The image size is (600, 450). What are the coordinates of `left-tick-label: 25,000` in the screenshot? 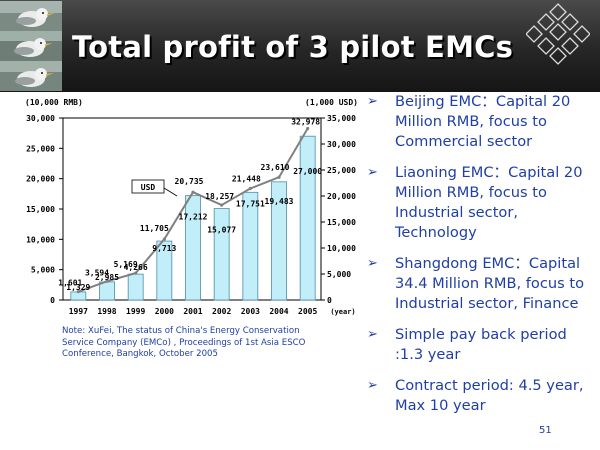 It's located at (40, 148).